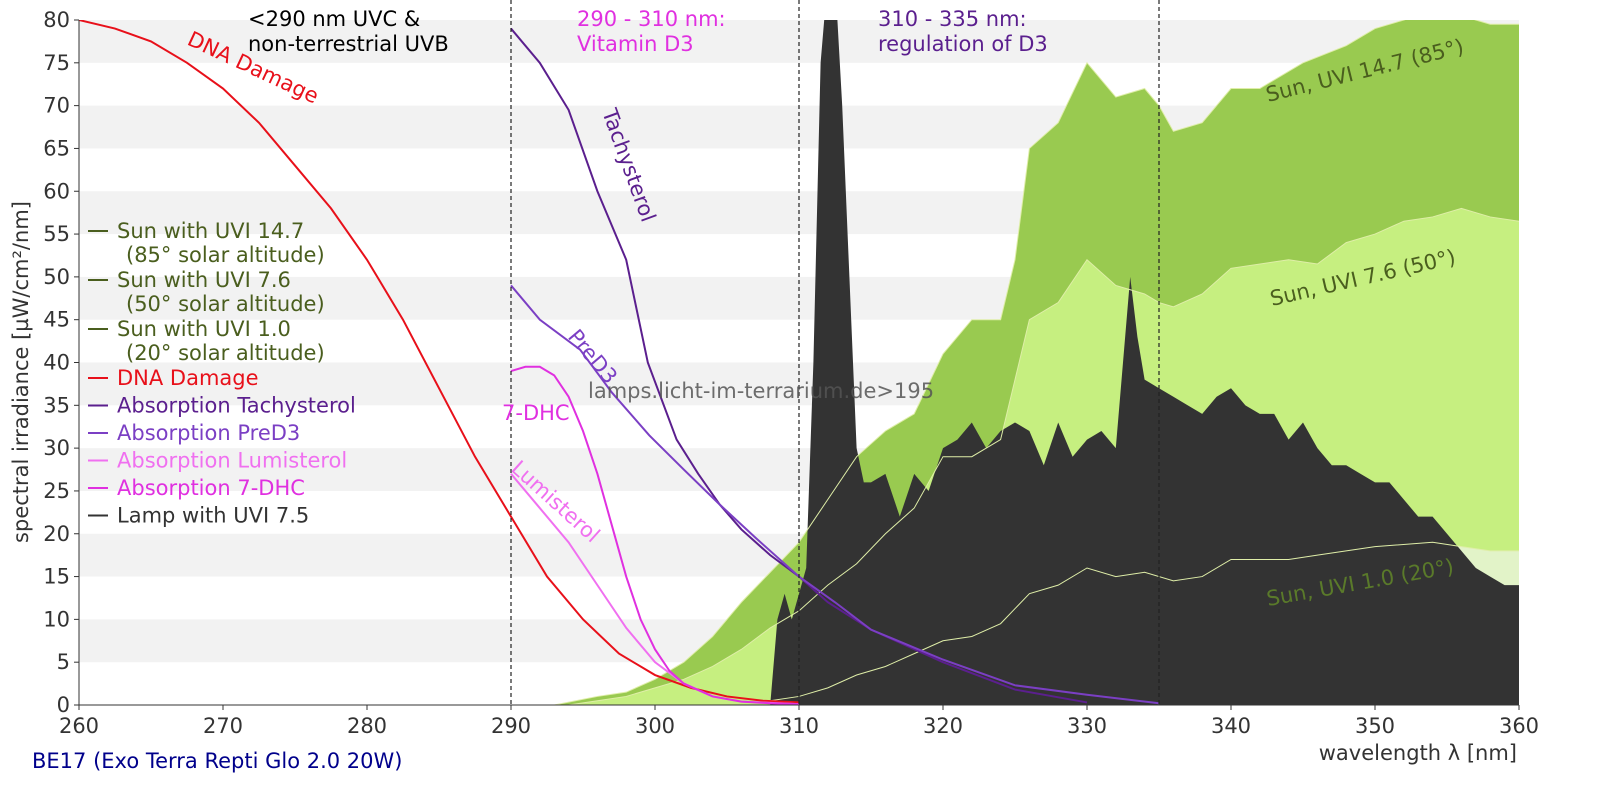  What do you see at coordinates (223, 726) in the screenshot?
I see `x-tick-label: 270` at bounding box center [223, 726].